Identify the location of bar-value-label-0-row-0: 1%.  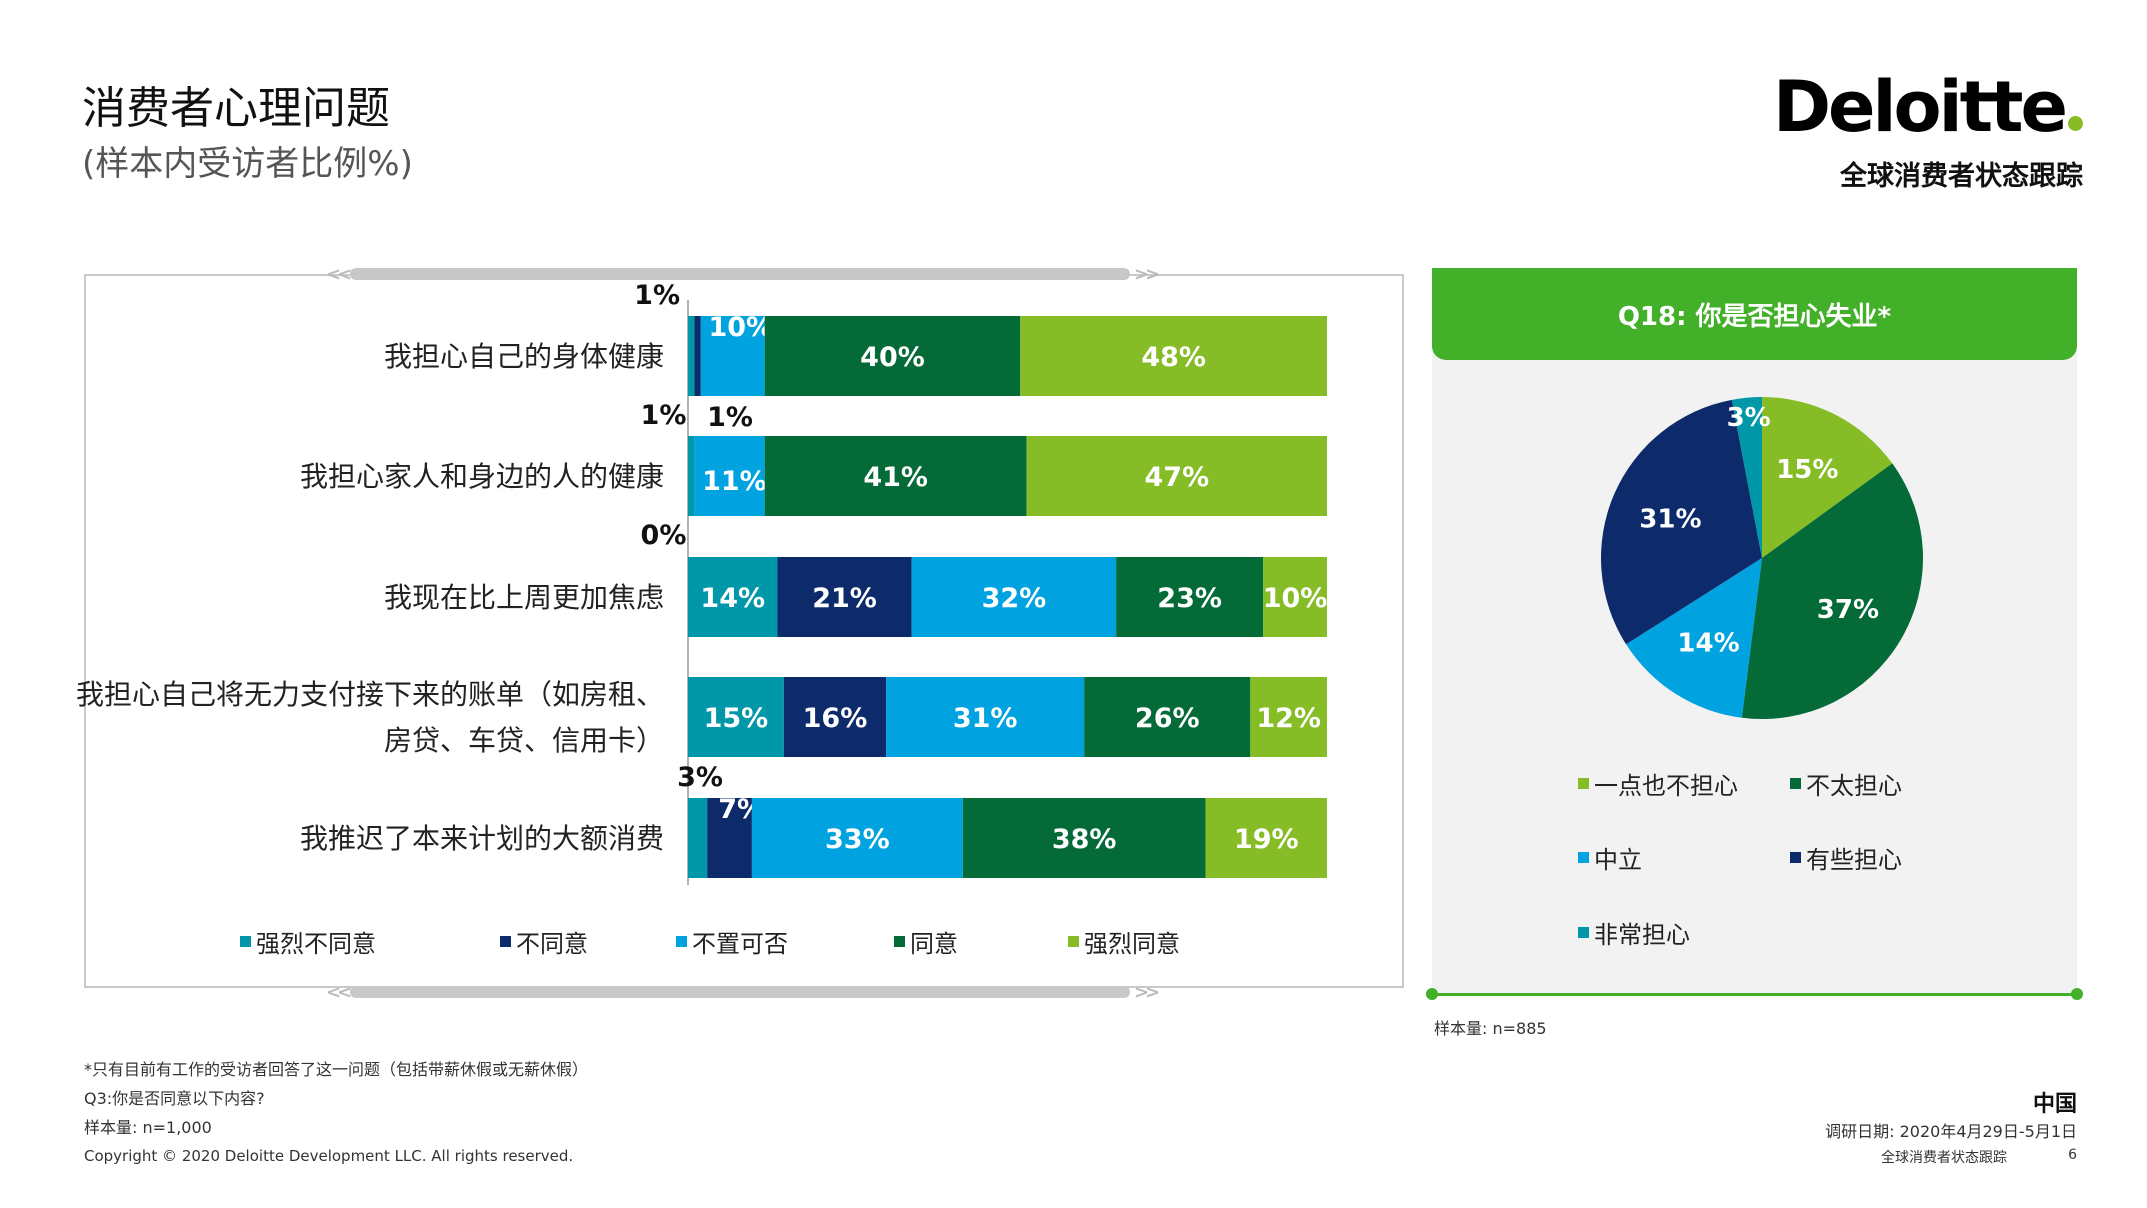
(657, 295).